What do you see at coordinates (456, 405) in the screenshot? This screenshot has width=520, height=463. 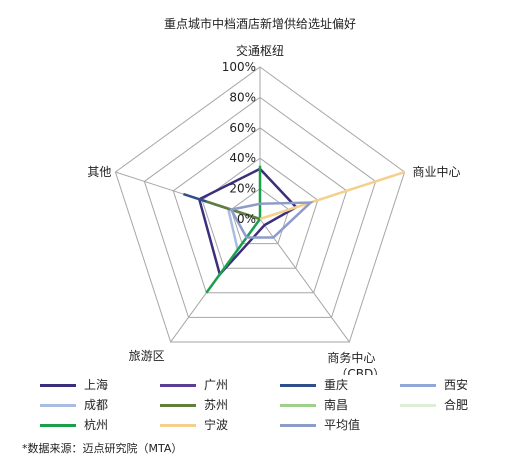 I see `legend-label: 合肥` at bounding box center [456, 405].